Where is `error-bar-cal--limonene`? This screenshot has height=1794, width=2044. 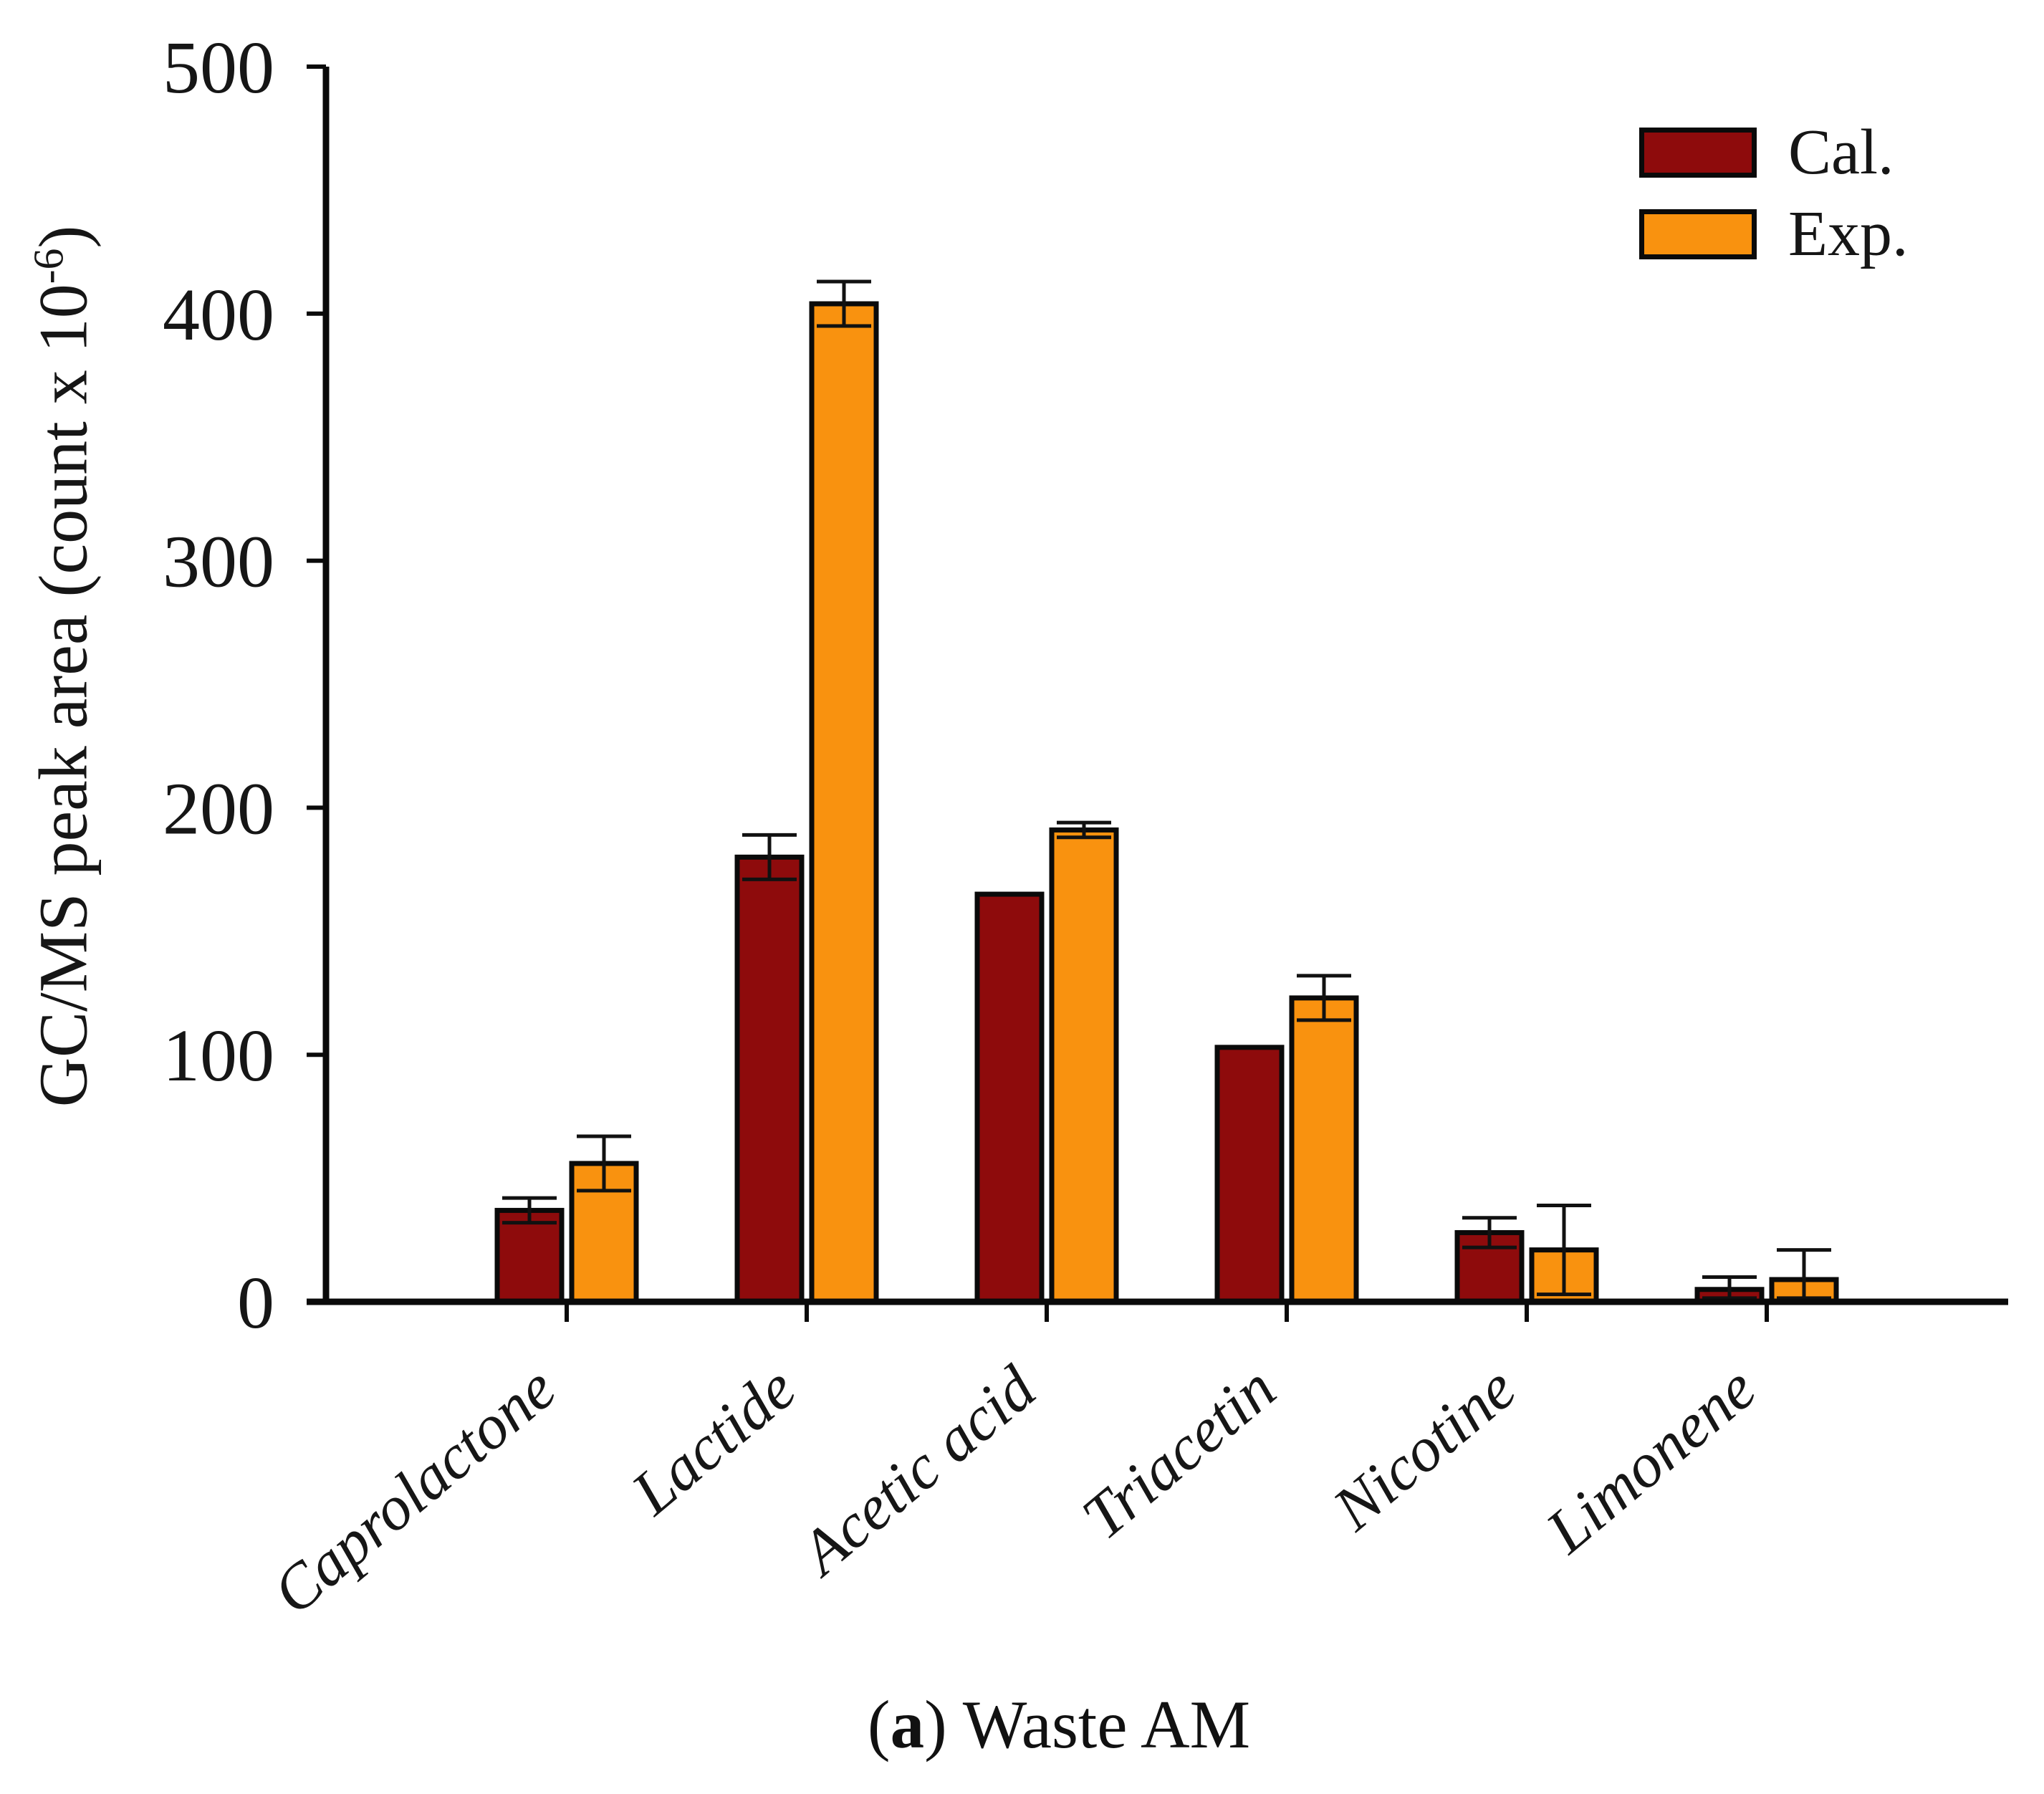
error-bar-cal--limonene is located at coordinates (1730, 1287).